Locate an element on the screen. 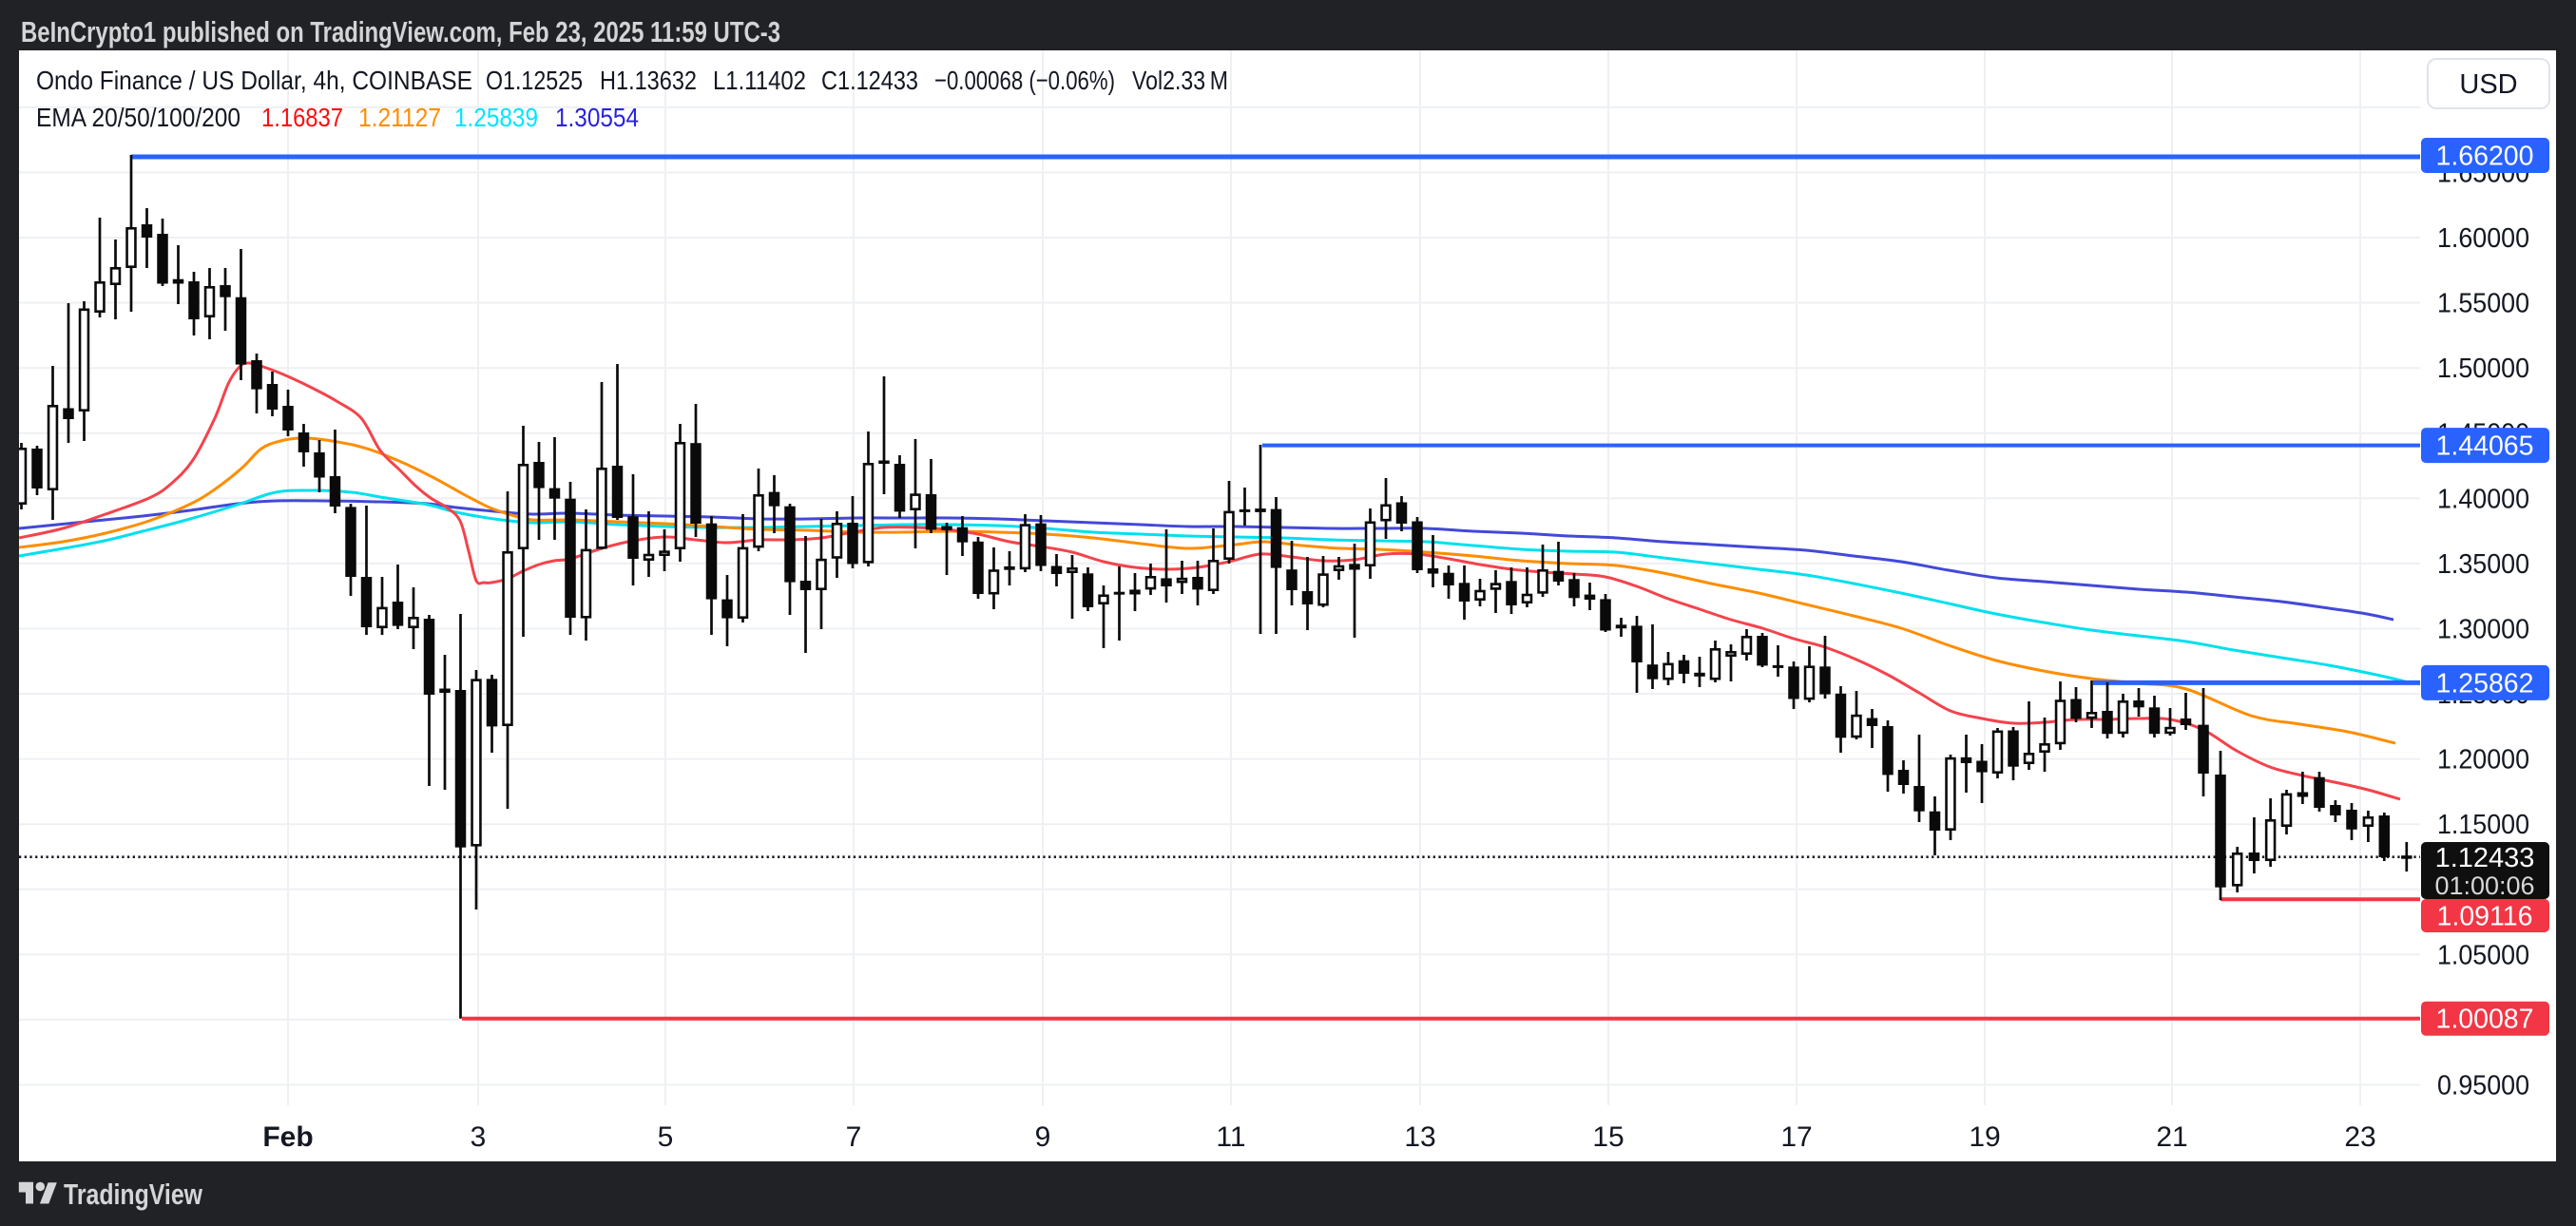  svg-text: 1.30554 is located at coordinates (597, 117).